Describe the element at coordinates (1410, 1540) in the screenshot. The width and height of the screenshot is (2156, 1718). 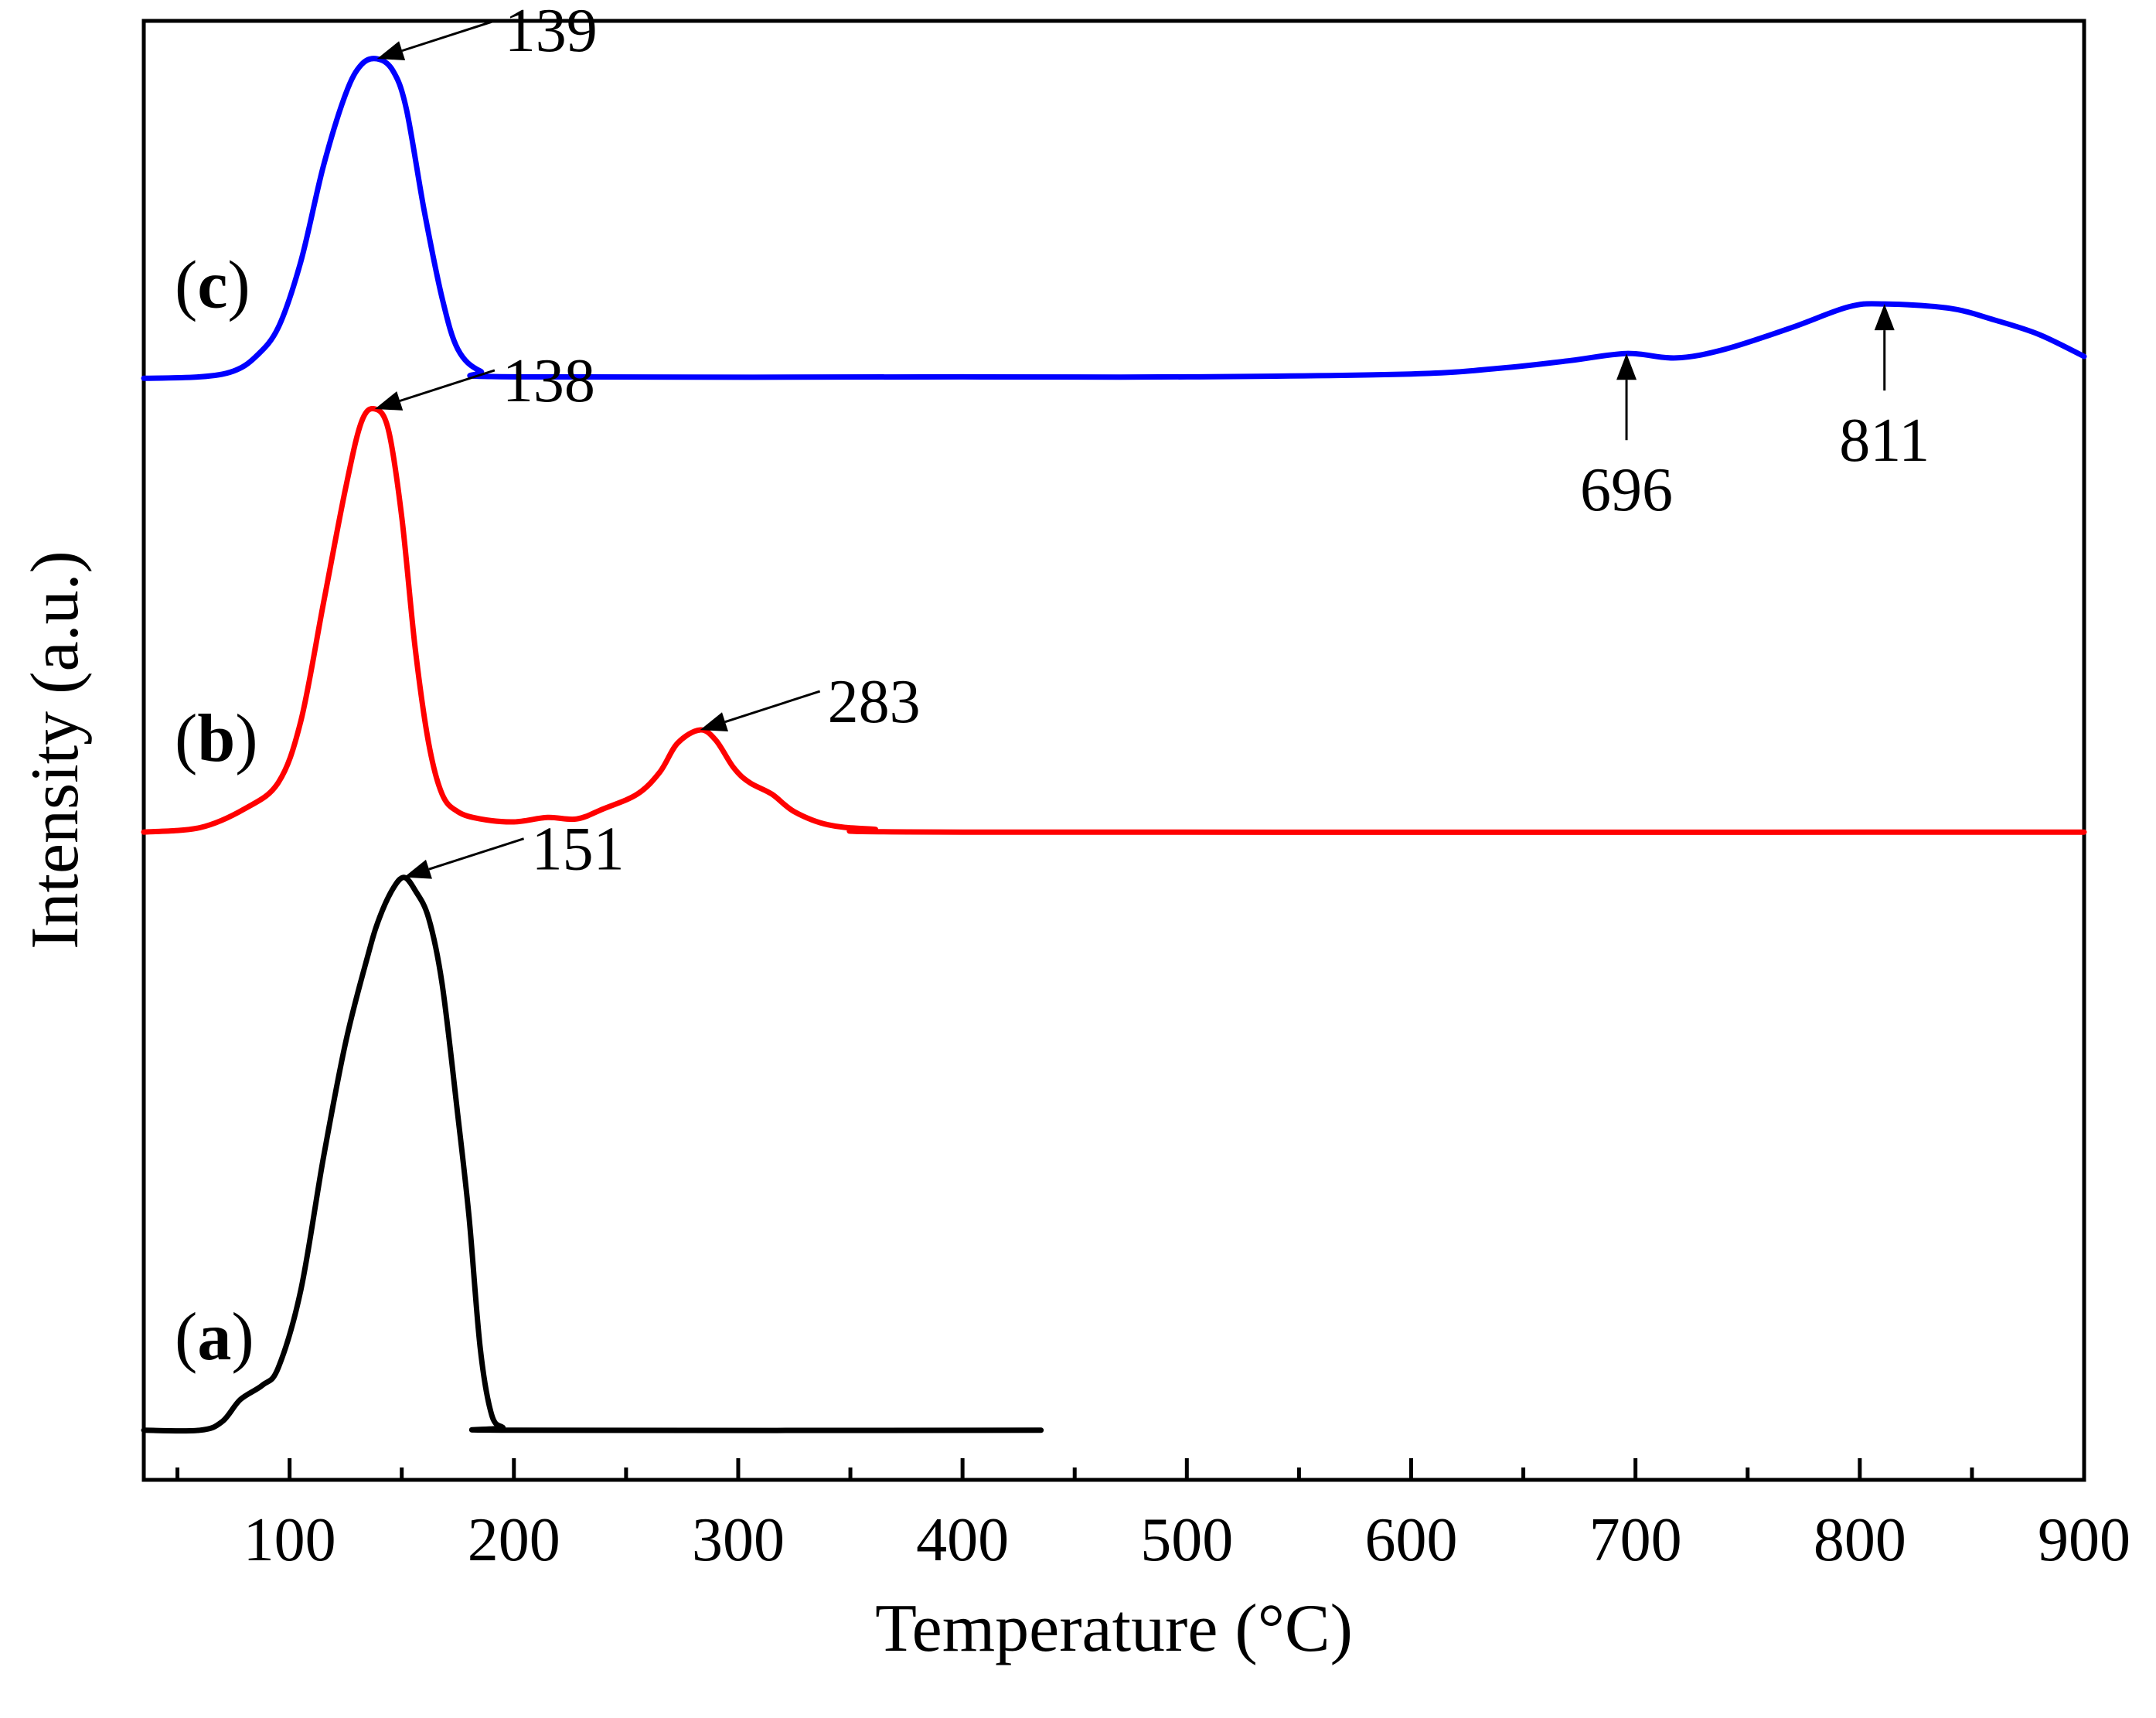
I see `x-tick-label-600: 600` at that location.